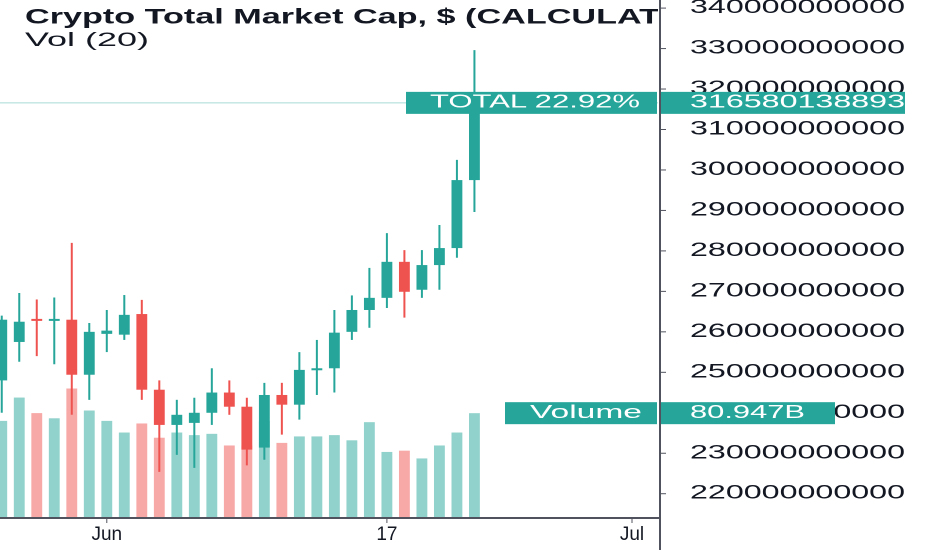 Image resolution: width=932 pixels, height=550 pixels. I want to click on chart-title: Crypto Total Market Cap, $ (CALCULAT, so click(342, 17).